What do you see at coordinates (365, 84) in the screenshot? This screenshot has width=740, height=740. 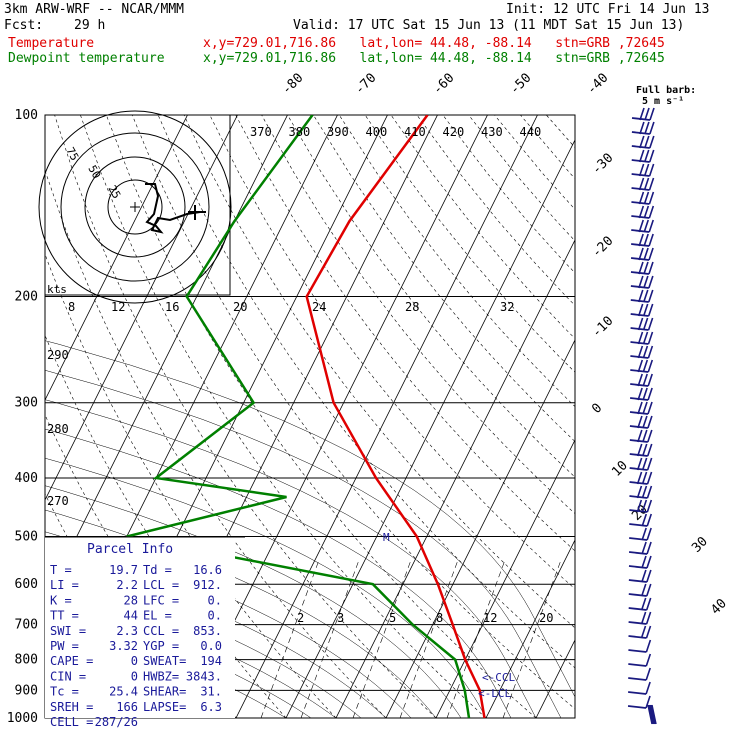 I see `isotherm-label--70: -70` at bounding box center [365, 84].